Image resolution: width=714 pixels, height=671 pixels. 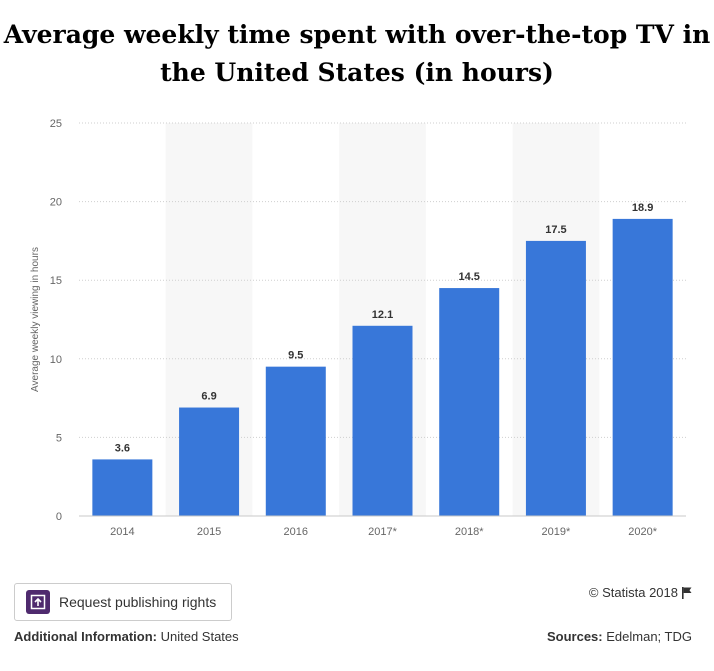 I want to click on request-publishing-rights-button: Request publishing rights, so click(x=123, y=602).